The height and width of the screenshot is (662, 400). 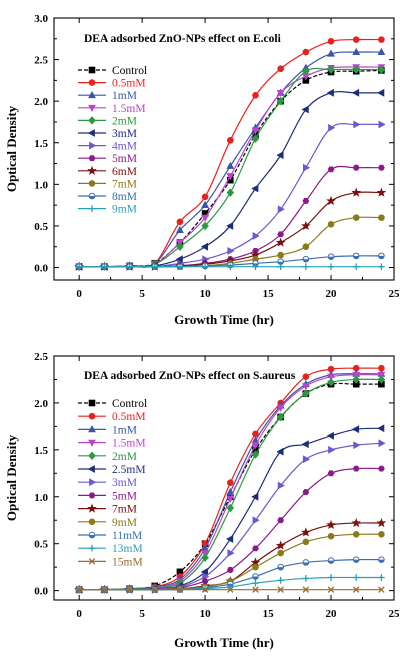 I want to click on y-tick-label: 2.0, so click(x=41, y=404).